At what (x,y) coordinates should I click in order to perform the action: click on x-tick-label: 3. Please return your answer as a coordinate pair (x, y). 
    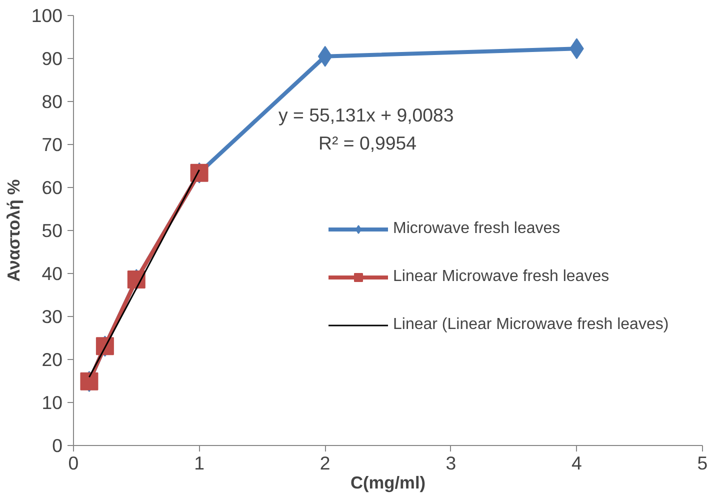
    Looking at the image, I should click on (451, 463).